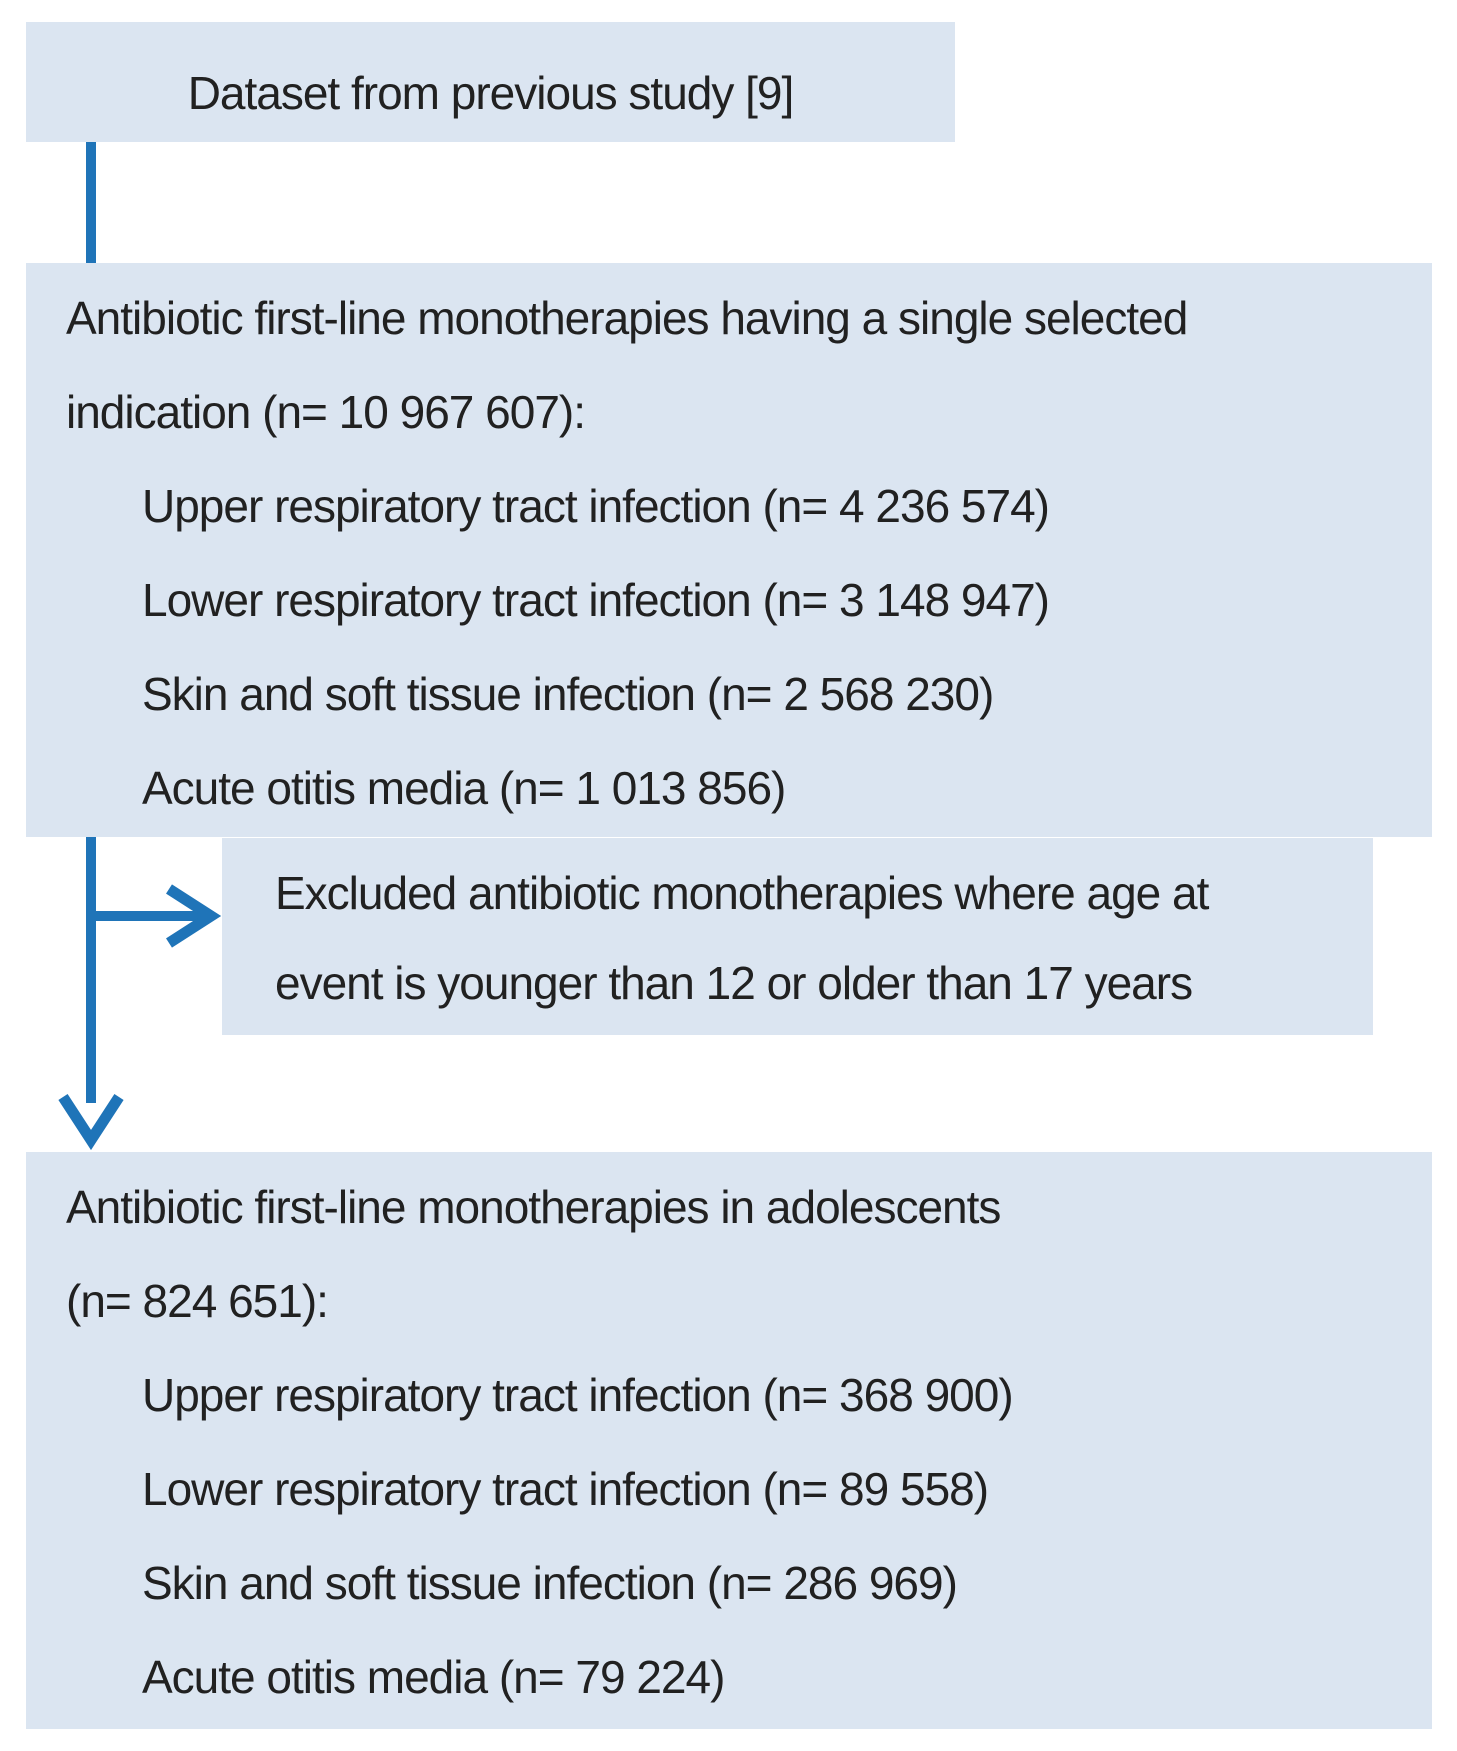  What do you see at coordinates (326, 412) in the screenshot?
I see `eligible-heading-line2: indication (n= 10 967 607):` at bounding box center [326, 412].